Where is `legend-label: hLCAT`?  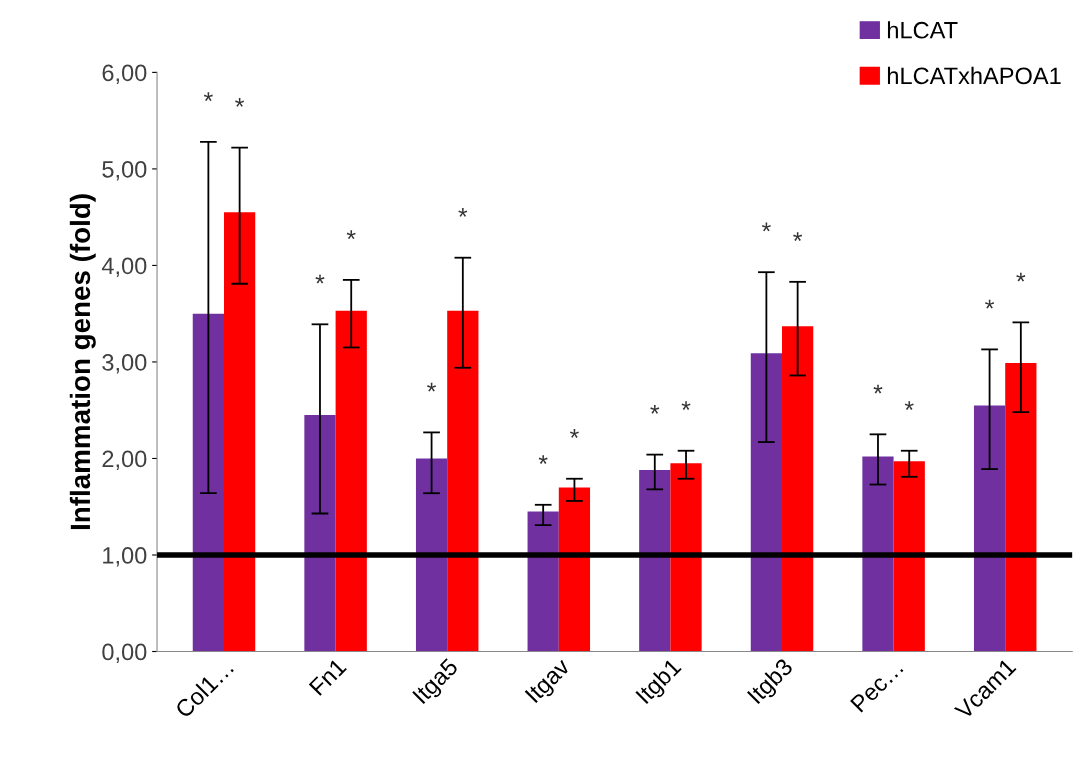 legend-label: hLCAT is located at coordinates (922, 30).